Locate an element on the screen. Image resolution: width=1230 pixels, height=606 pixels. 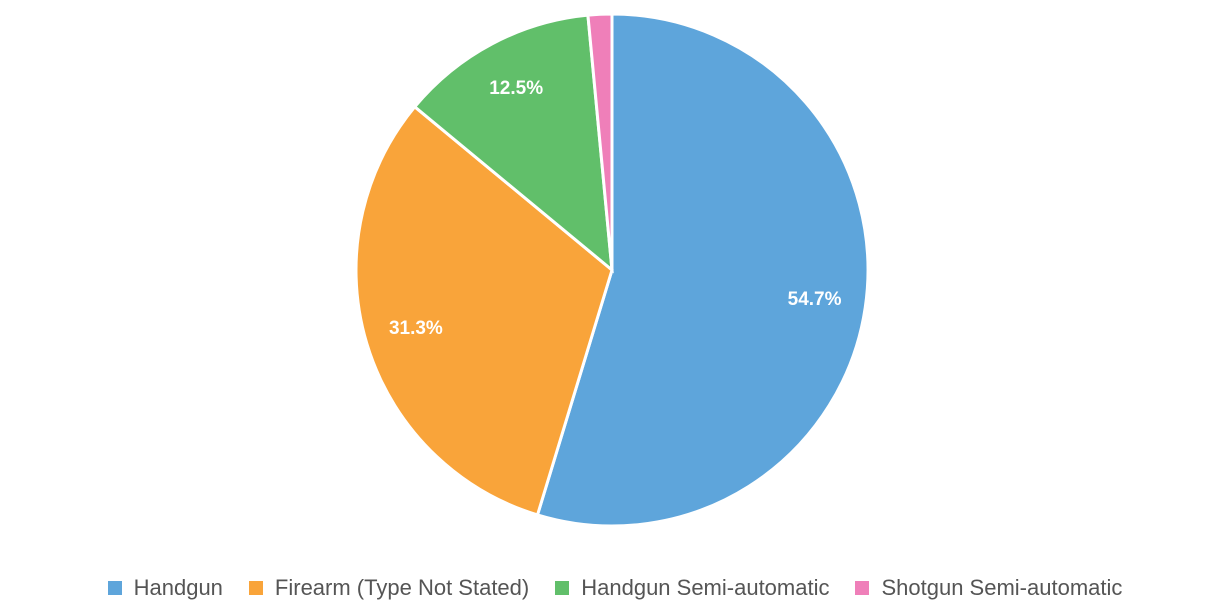
legend-item: Shotgun Semi-automatic is located at coordinates (988, 588).